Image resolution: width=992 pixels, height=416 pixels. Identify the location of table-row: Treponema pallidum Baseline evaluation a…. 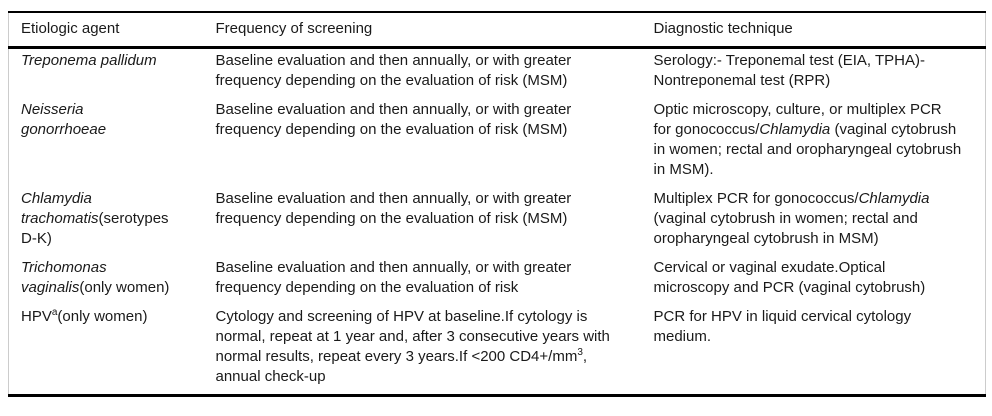
(497, 73).